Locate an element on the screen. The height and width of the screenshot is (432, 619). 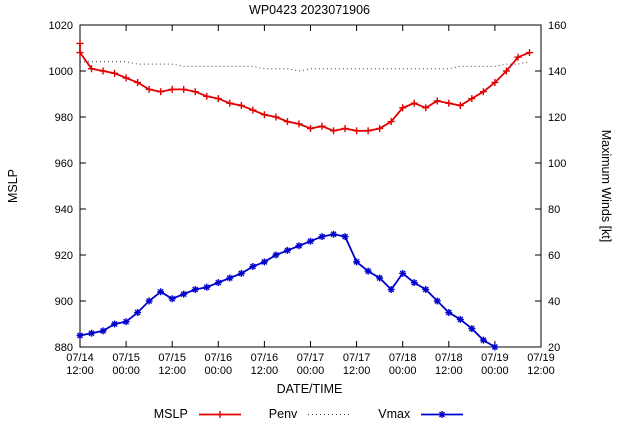
series-penv is located at coordinates (305, 66).